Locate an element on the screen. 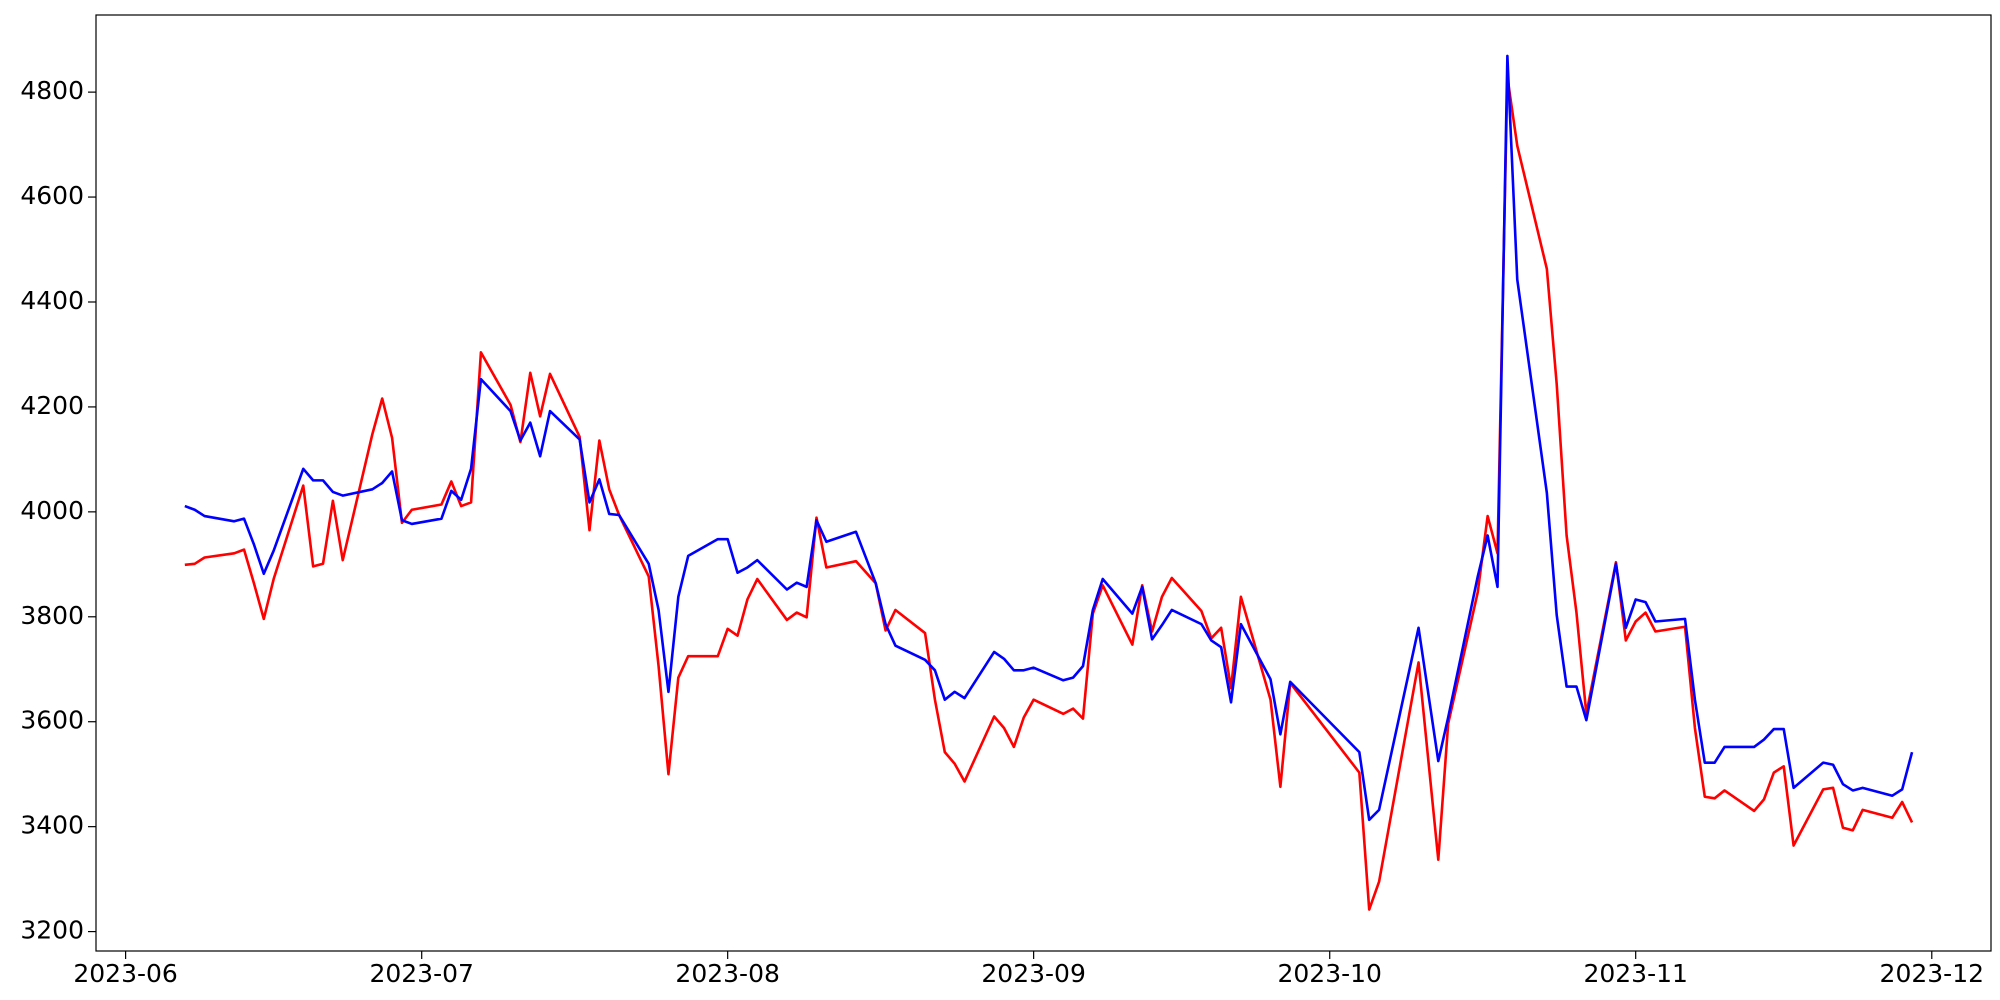 Image resolution: width=2000 pixels, height=1000 pixels. x-tick-label: 2023-09 is located at coordinates (1033, 973).